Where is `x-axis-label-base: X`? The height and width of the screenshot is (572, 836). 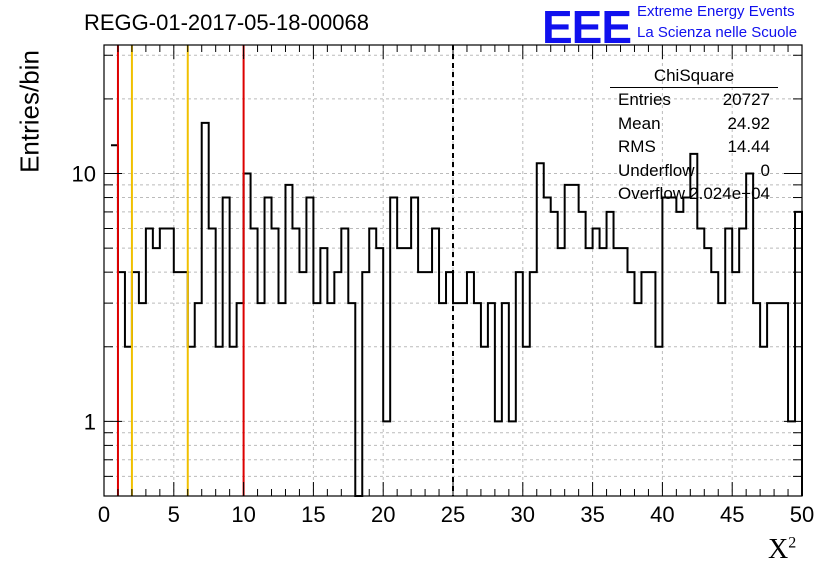 x-axis-label-base: X is located at coordinates (778, 549).